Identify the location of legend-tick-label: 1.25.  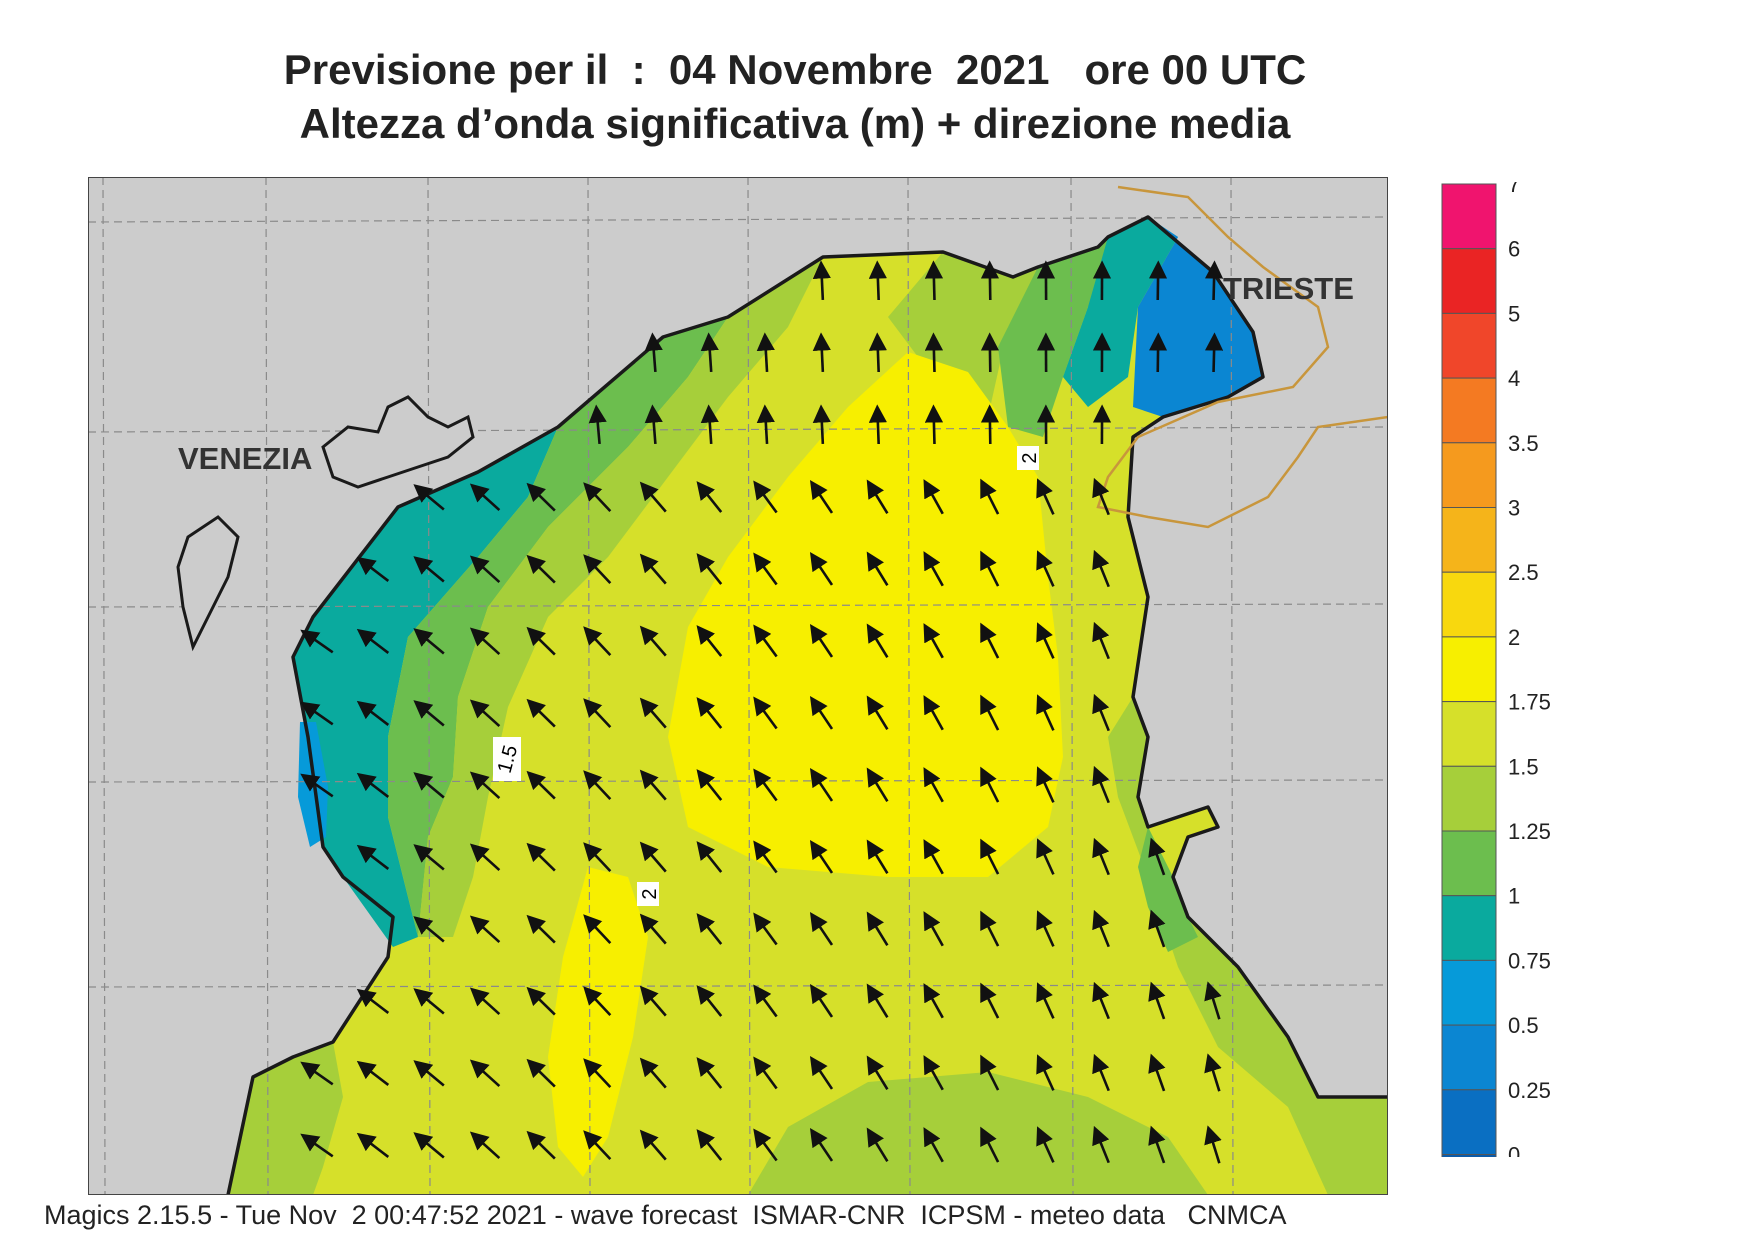
(1529, 831).